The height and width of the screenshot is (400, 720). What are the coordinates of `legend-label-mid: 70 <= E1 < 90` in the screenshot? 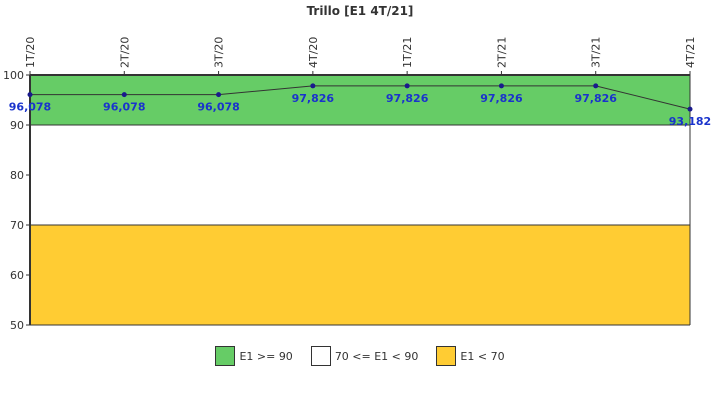 It's located at (376, 356).